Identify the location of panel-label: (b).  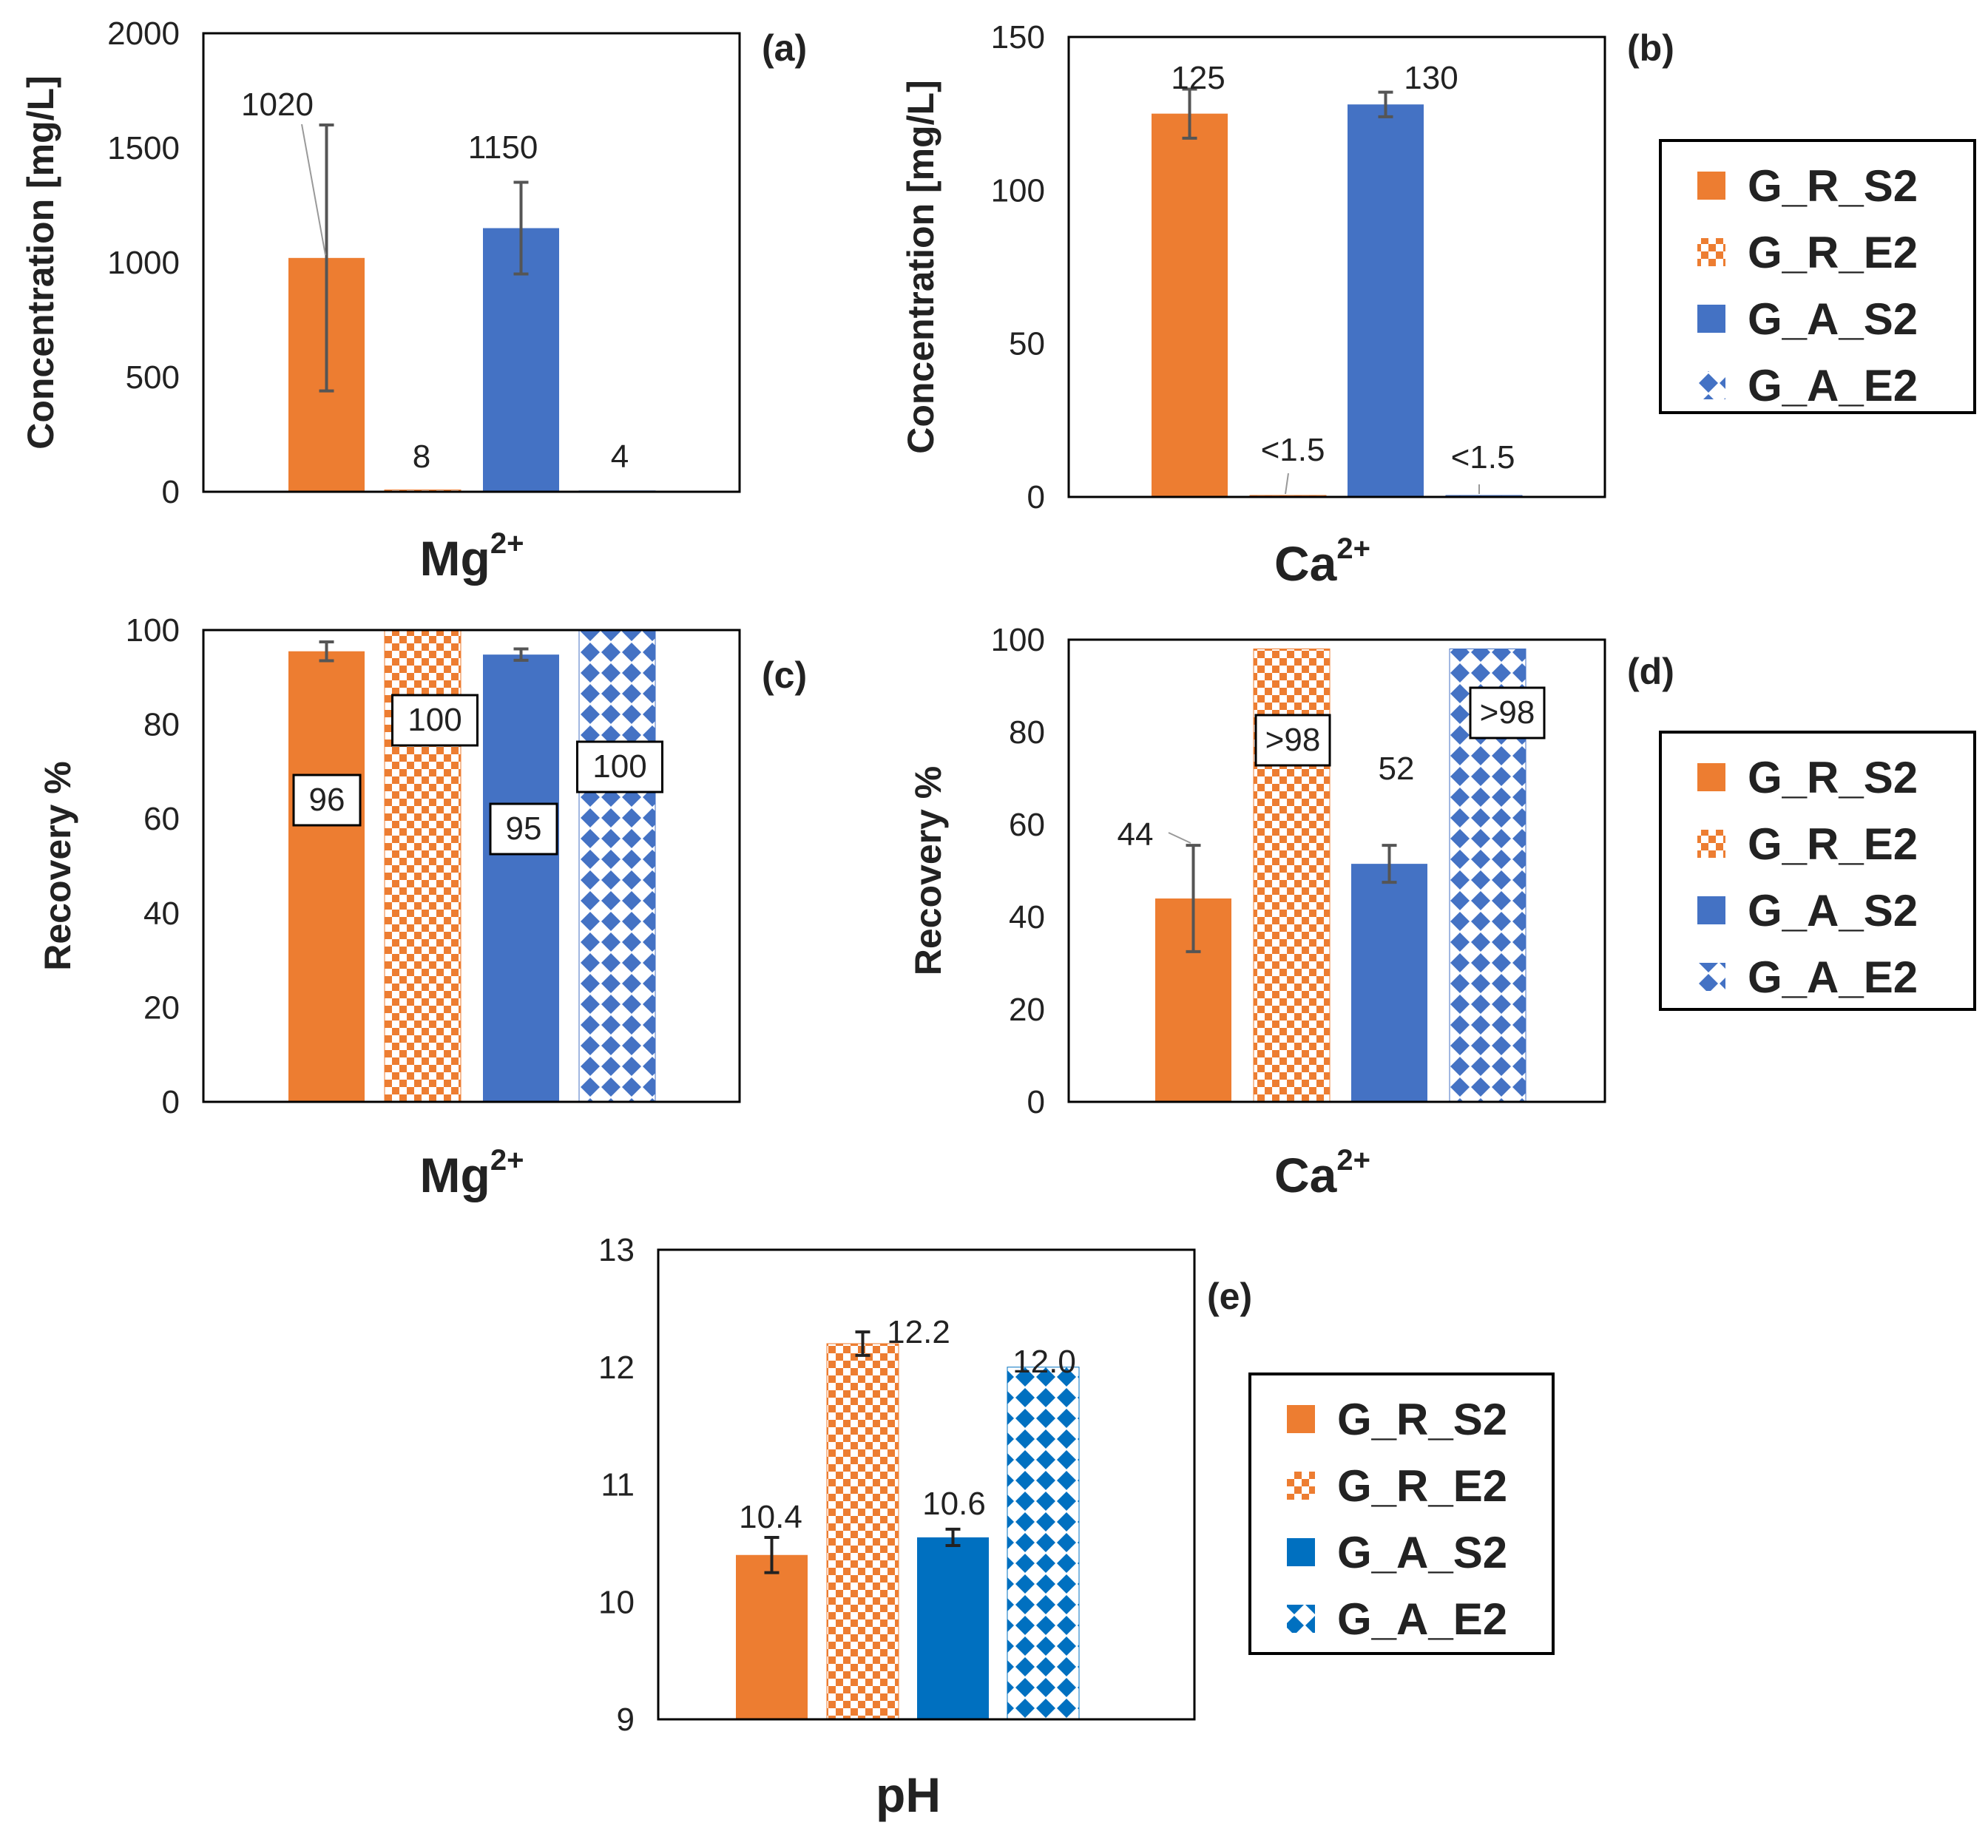
(1650, 48).